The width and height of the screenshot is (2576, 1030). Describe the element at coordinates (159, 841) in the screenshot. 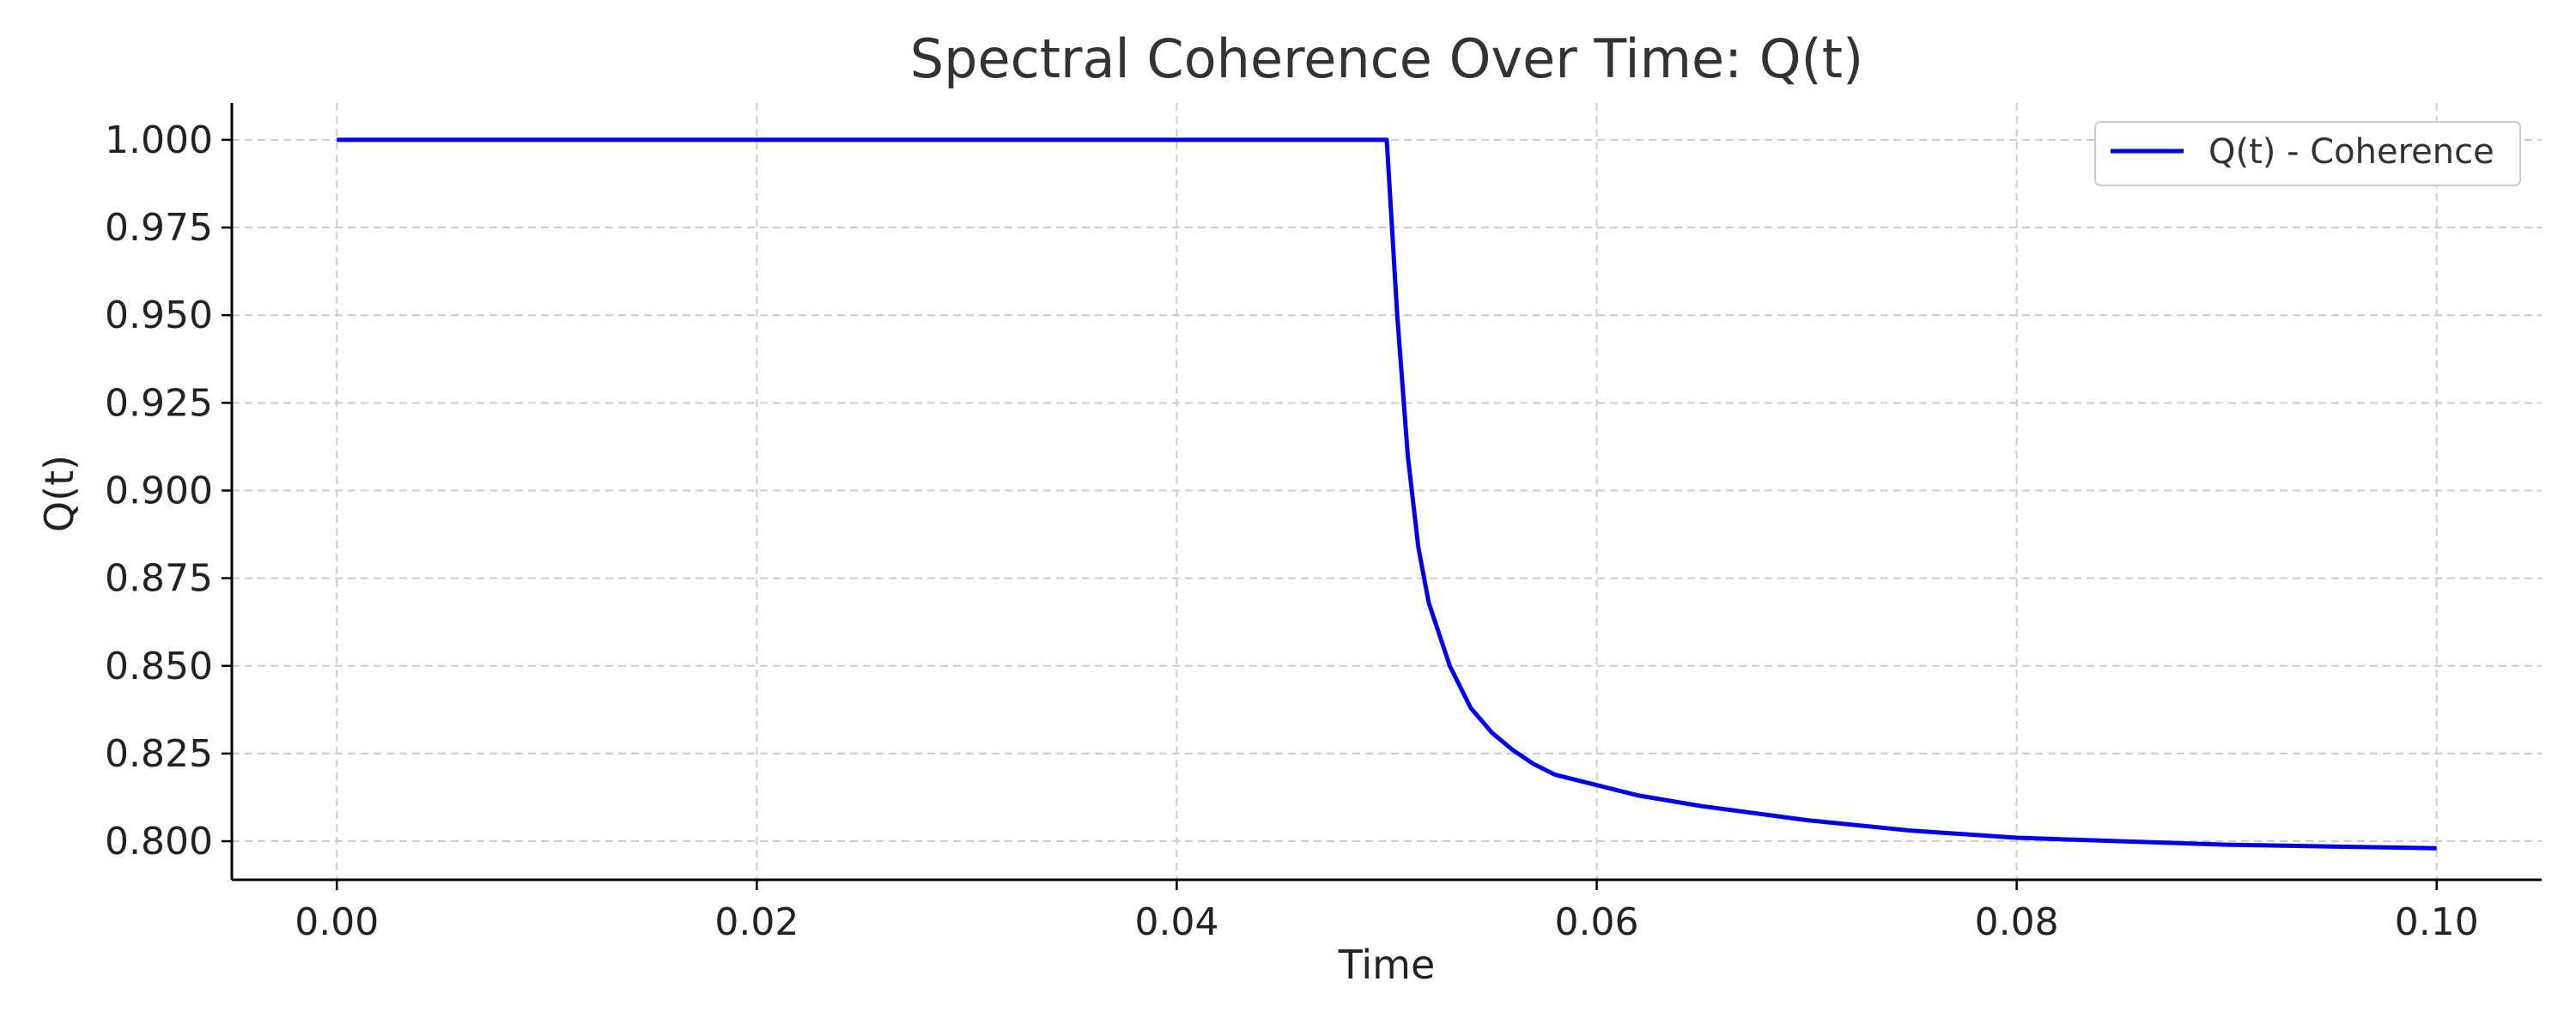

I see `y-tick-label: 0.800` at that location.